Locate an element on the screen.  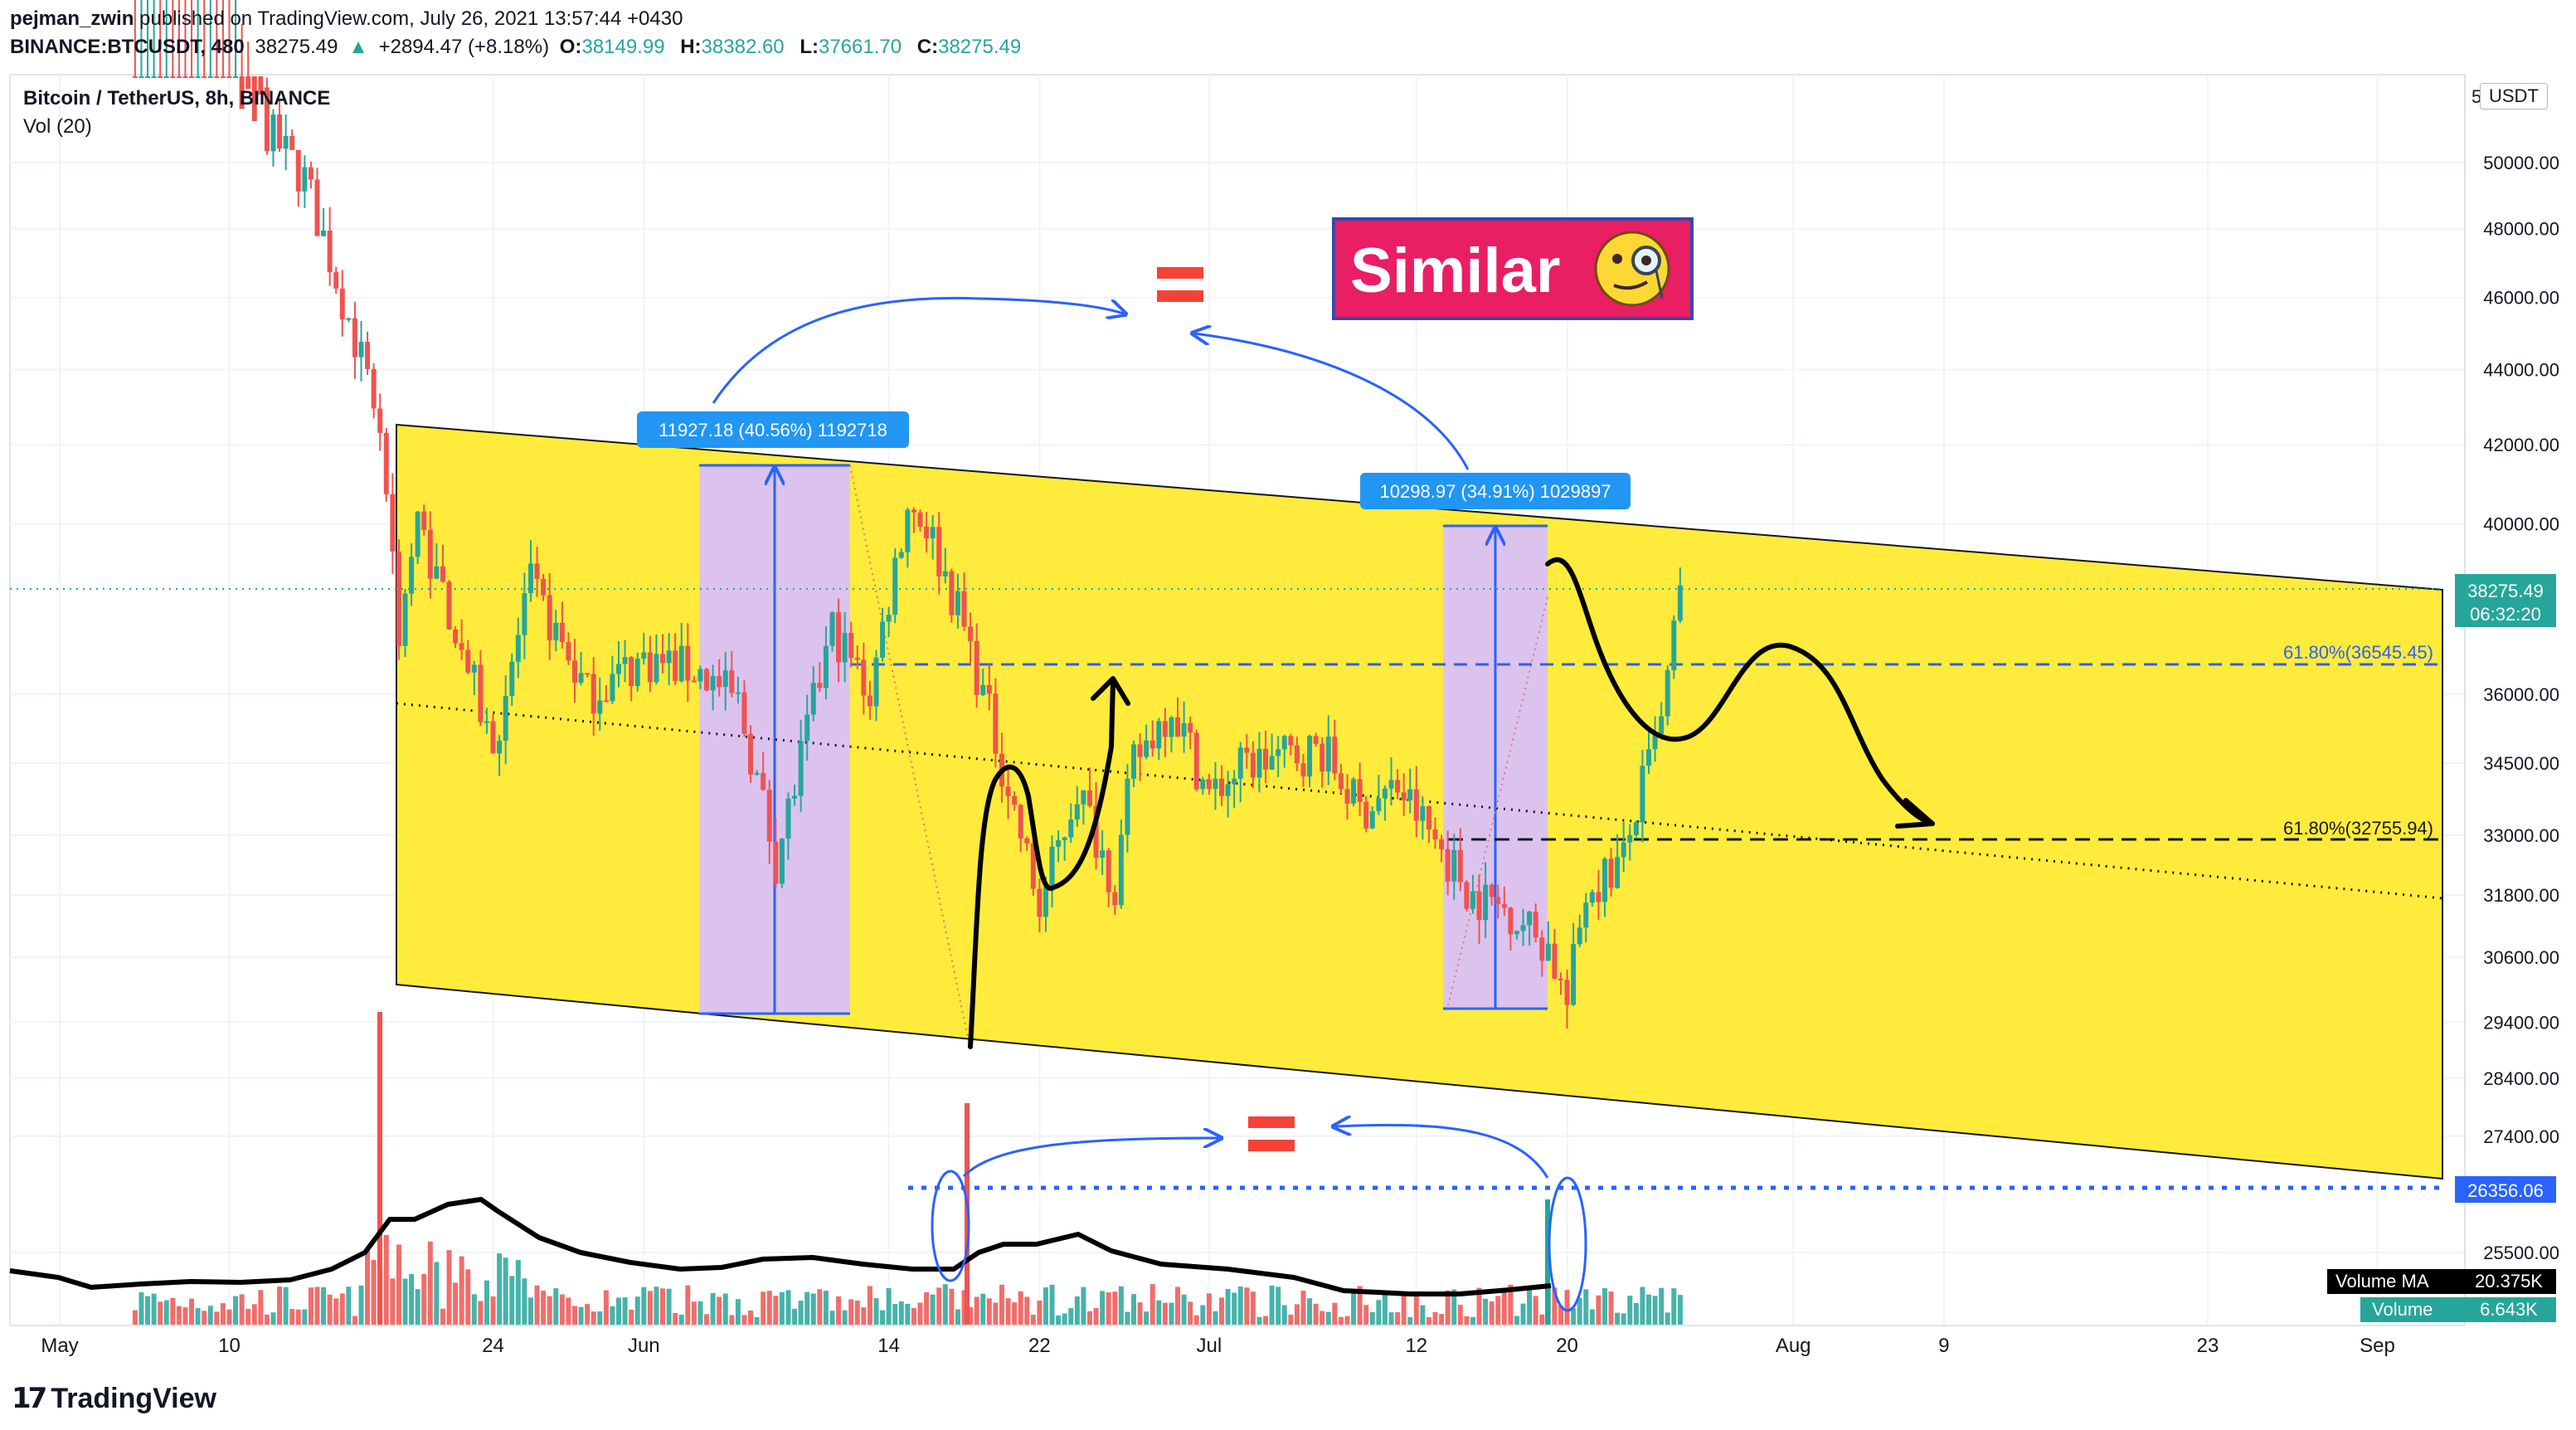
tradingview-icon: 𝟭𝟳 is located at coordinates (30, 1398).